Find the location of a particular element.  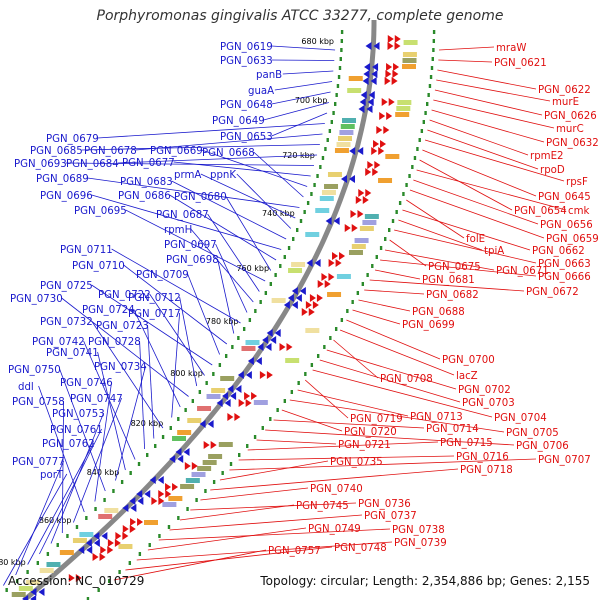

gene-label-reverse: PGN_0758 is located at coordinates (38, 402).